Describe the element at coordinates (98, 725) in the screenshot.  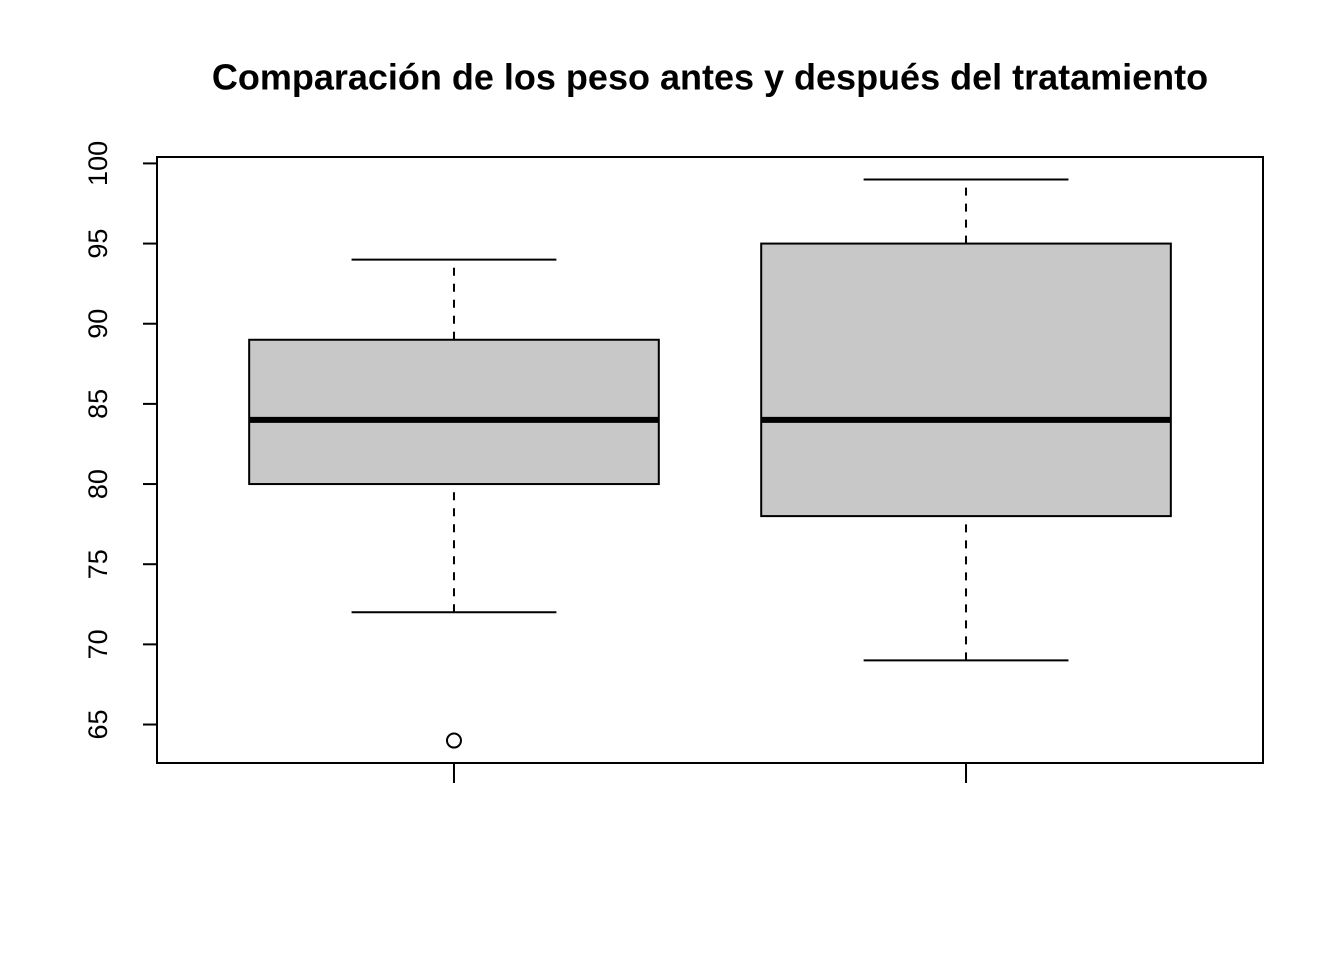
I see `y-tick-label: 65` at that location.